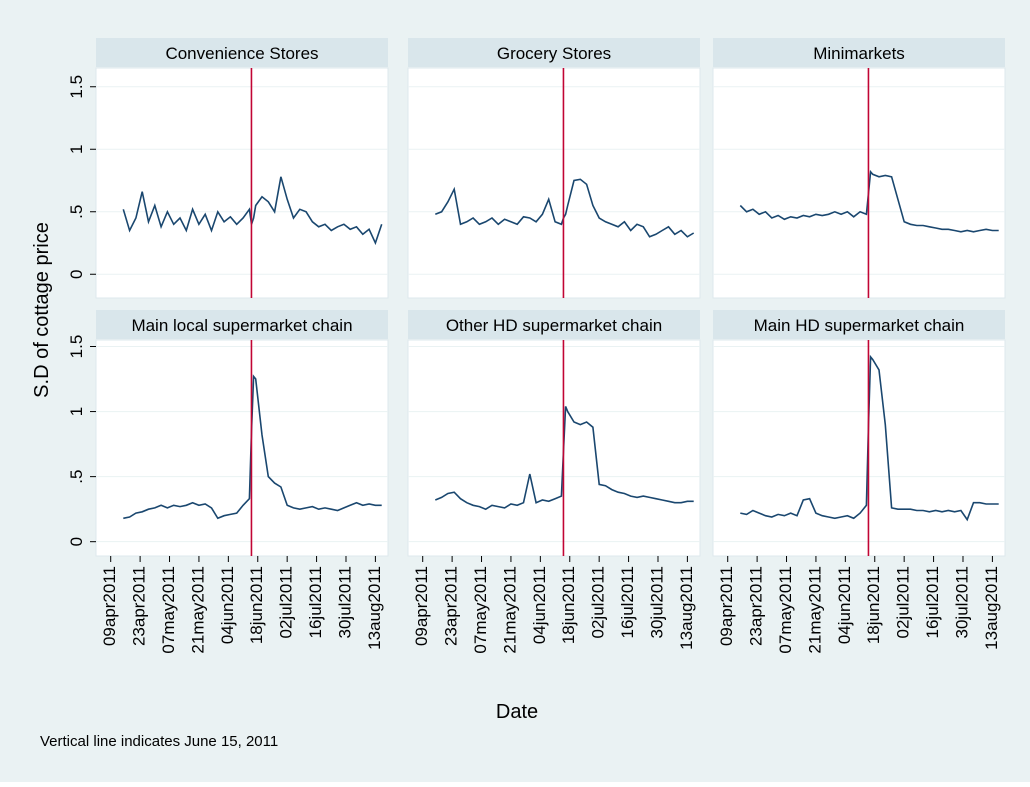 This screenshot has width=1030, height=787. Describe the element at coordinates (42, 310) in the screenshot. I see `y-axis-title: S.D of cottage price` at that location.